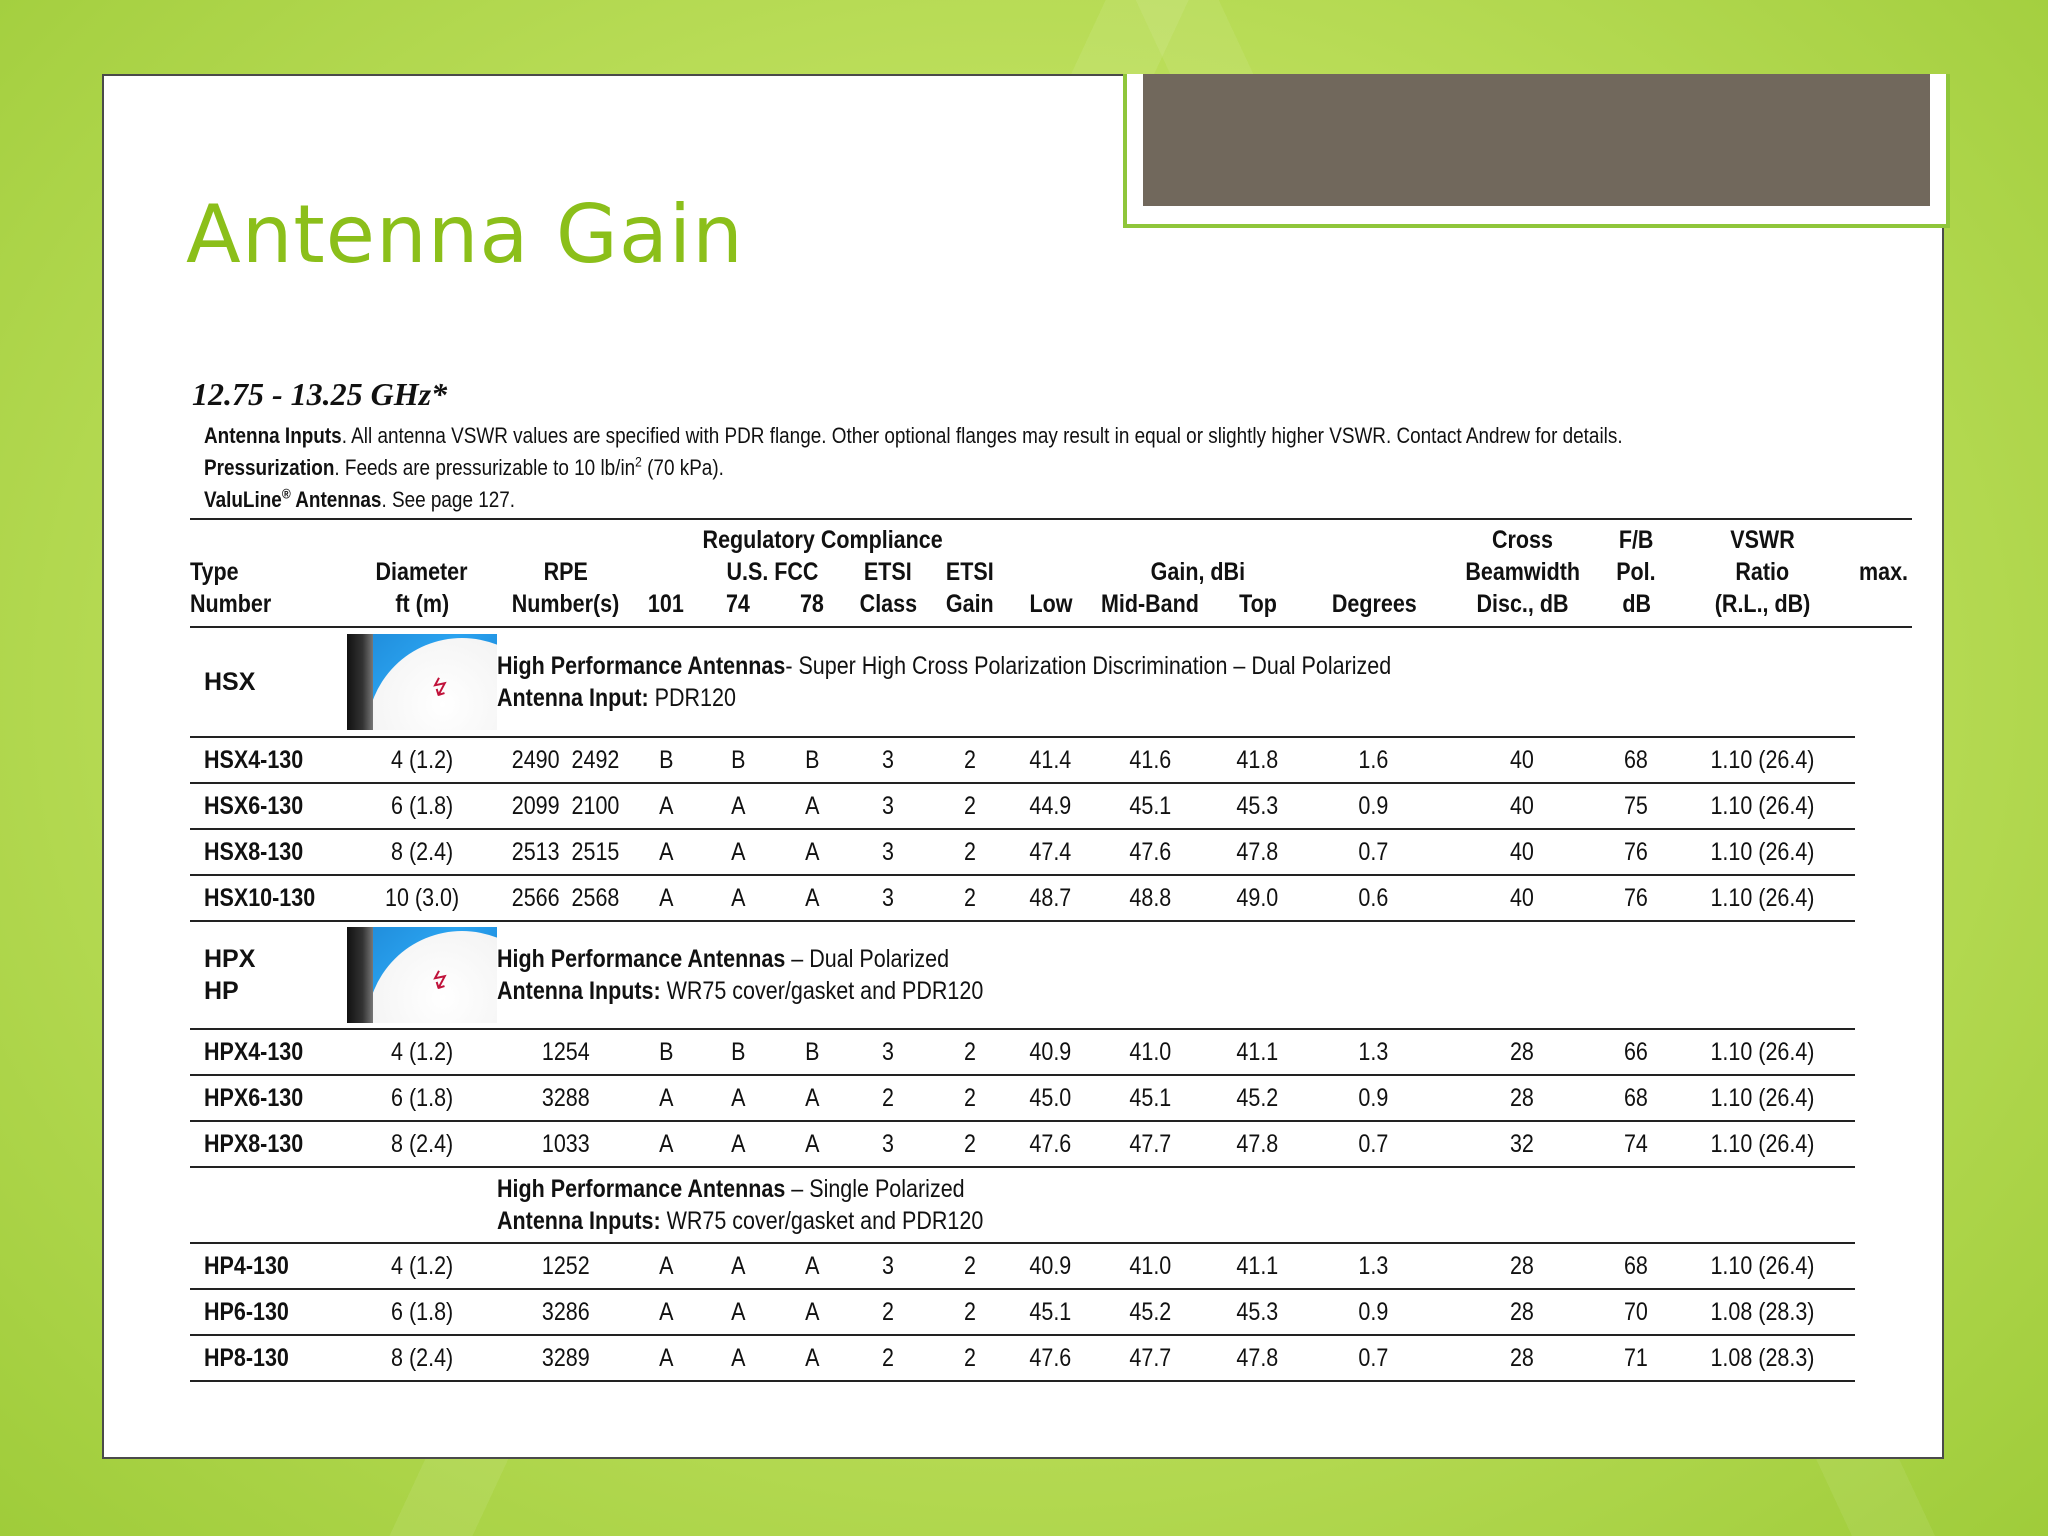  I want to click on table-cell: 41.1, so click(1257, 1266).